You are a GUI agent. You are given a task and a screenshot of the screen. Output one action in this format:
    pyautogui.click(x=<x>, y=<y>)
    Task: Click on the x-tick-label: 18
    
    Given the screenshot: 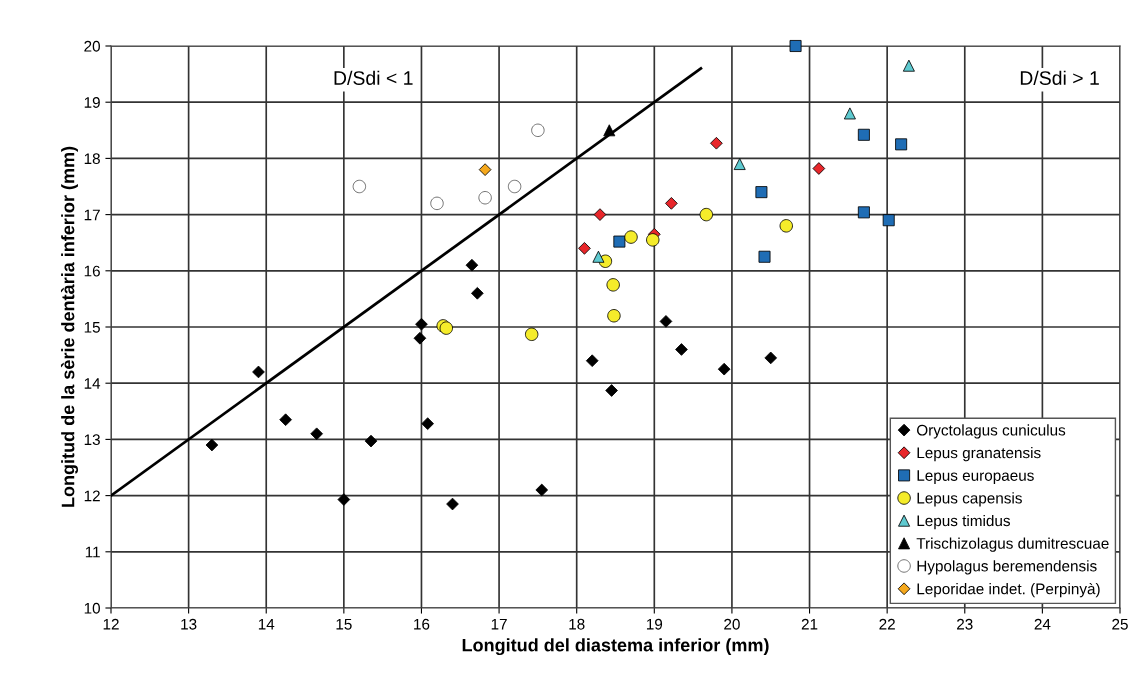 What is the action you would take?
    pyautogui.click(x=577, y=624)
    